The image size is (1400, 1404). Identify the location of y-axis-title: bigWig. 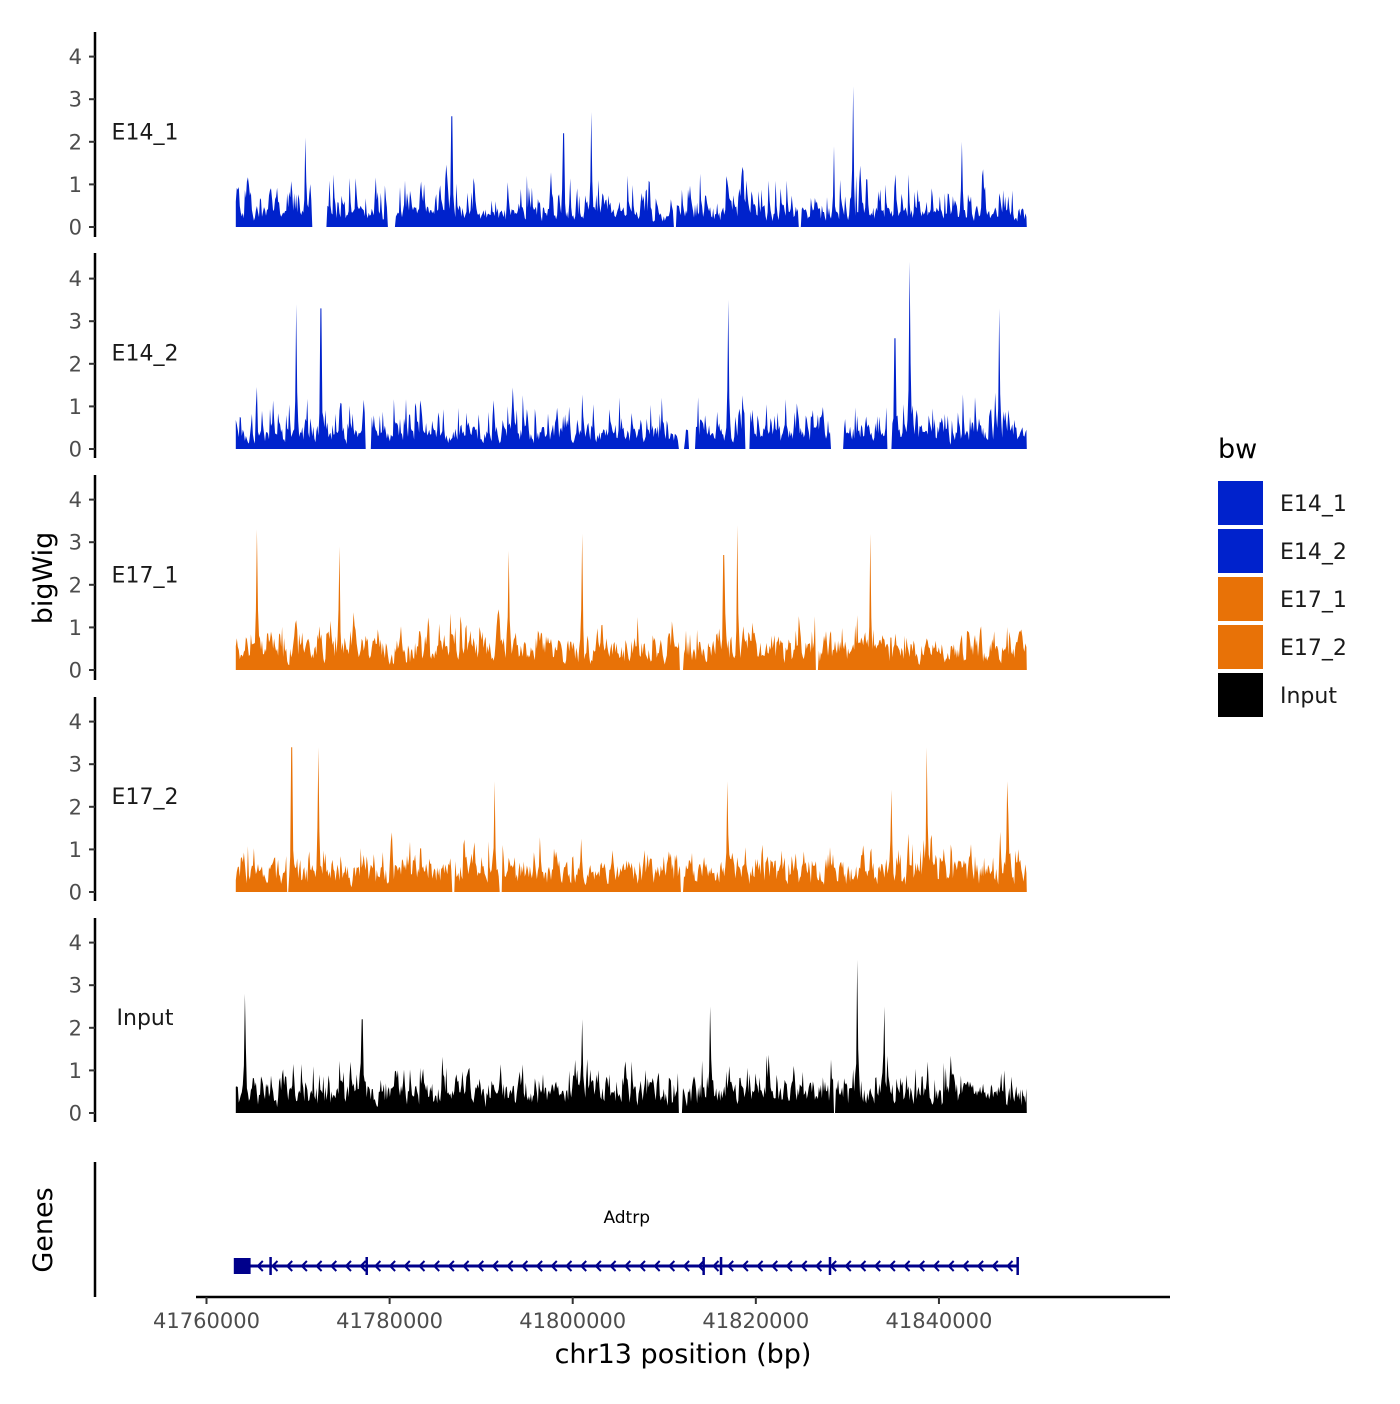
(43, 578).